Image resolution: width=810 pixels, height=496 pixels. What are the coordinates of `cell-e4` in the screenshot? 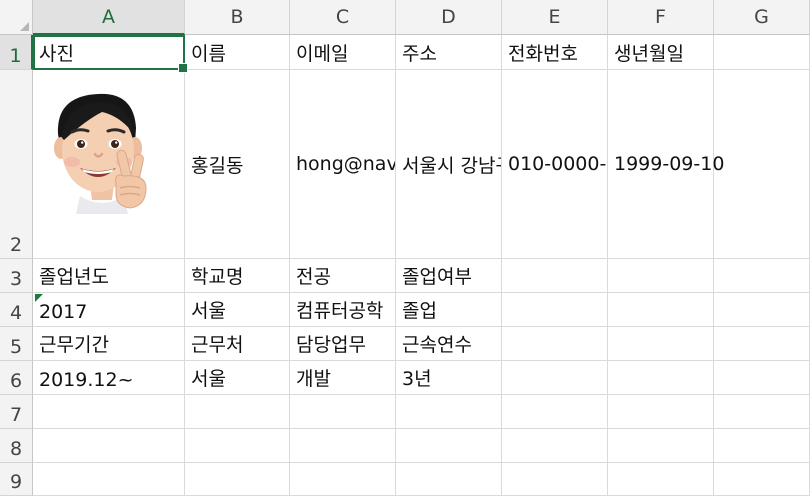 It's located at (555, 310).